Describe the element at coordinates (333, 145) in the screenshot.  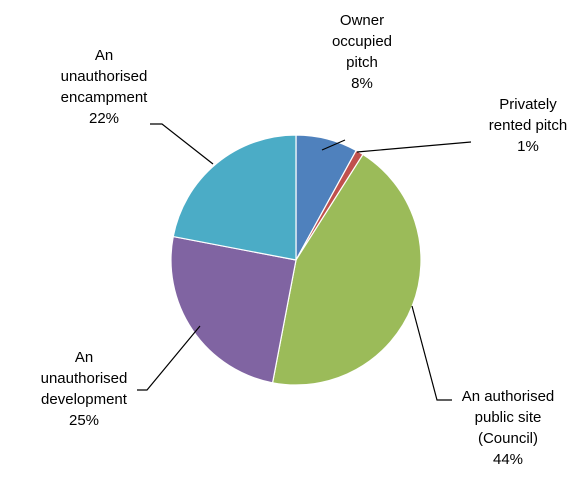
I see `leader-line-owner-occupied-pitch` at that location.